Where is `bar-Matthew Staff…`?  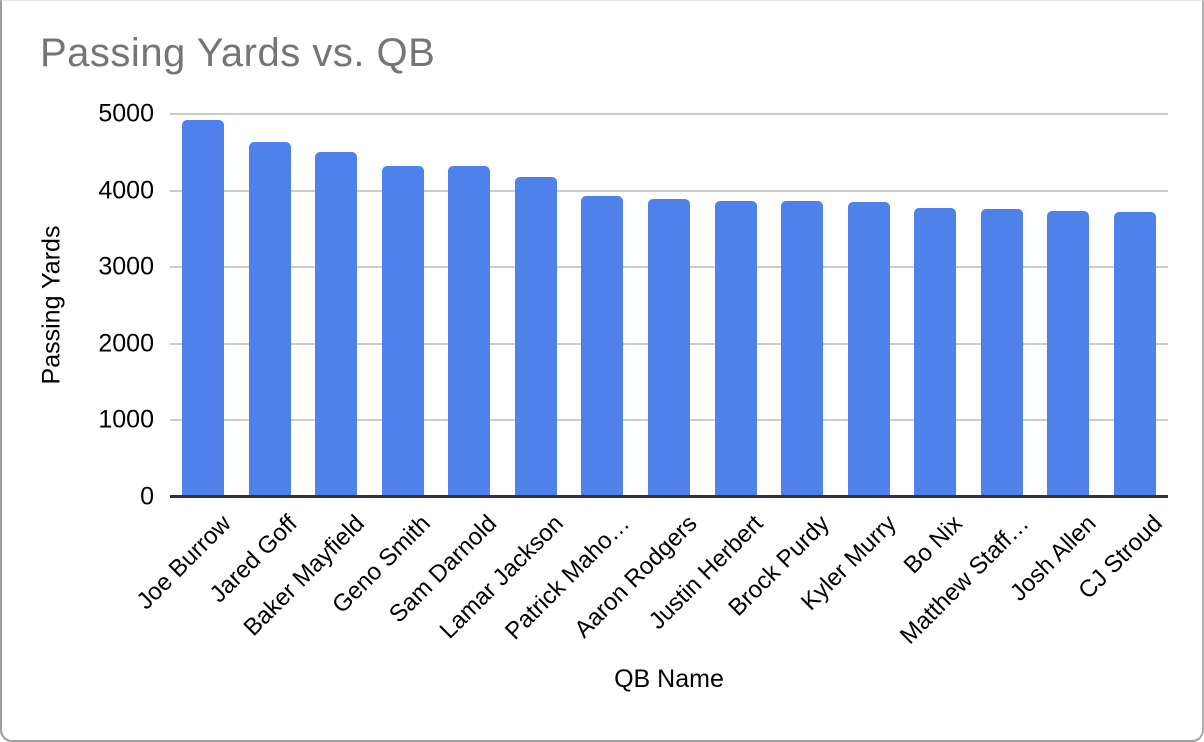 bar-Matthew Staff… is located at coordinates (1001, 352).